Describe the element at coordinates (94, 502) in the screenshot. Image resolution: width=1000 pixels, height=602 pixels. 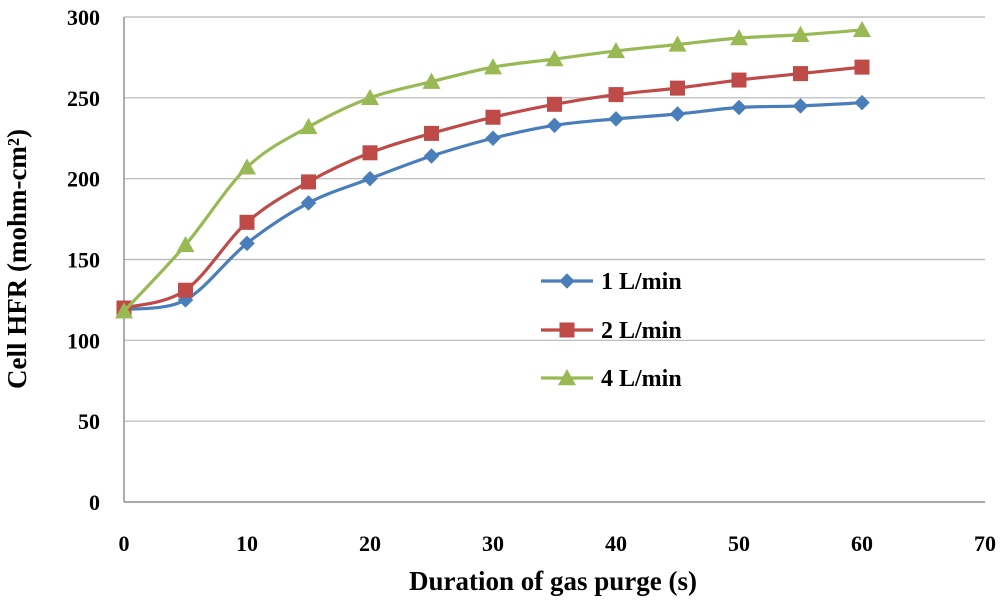
I see `y-tick-label-0: 0` at that location.